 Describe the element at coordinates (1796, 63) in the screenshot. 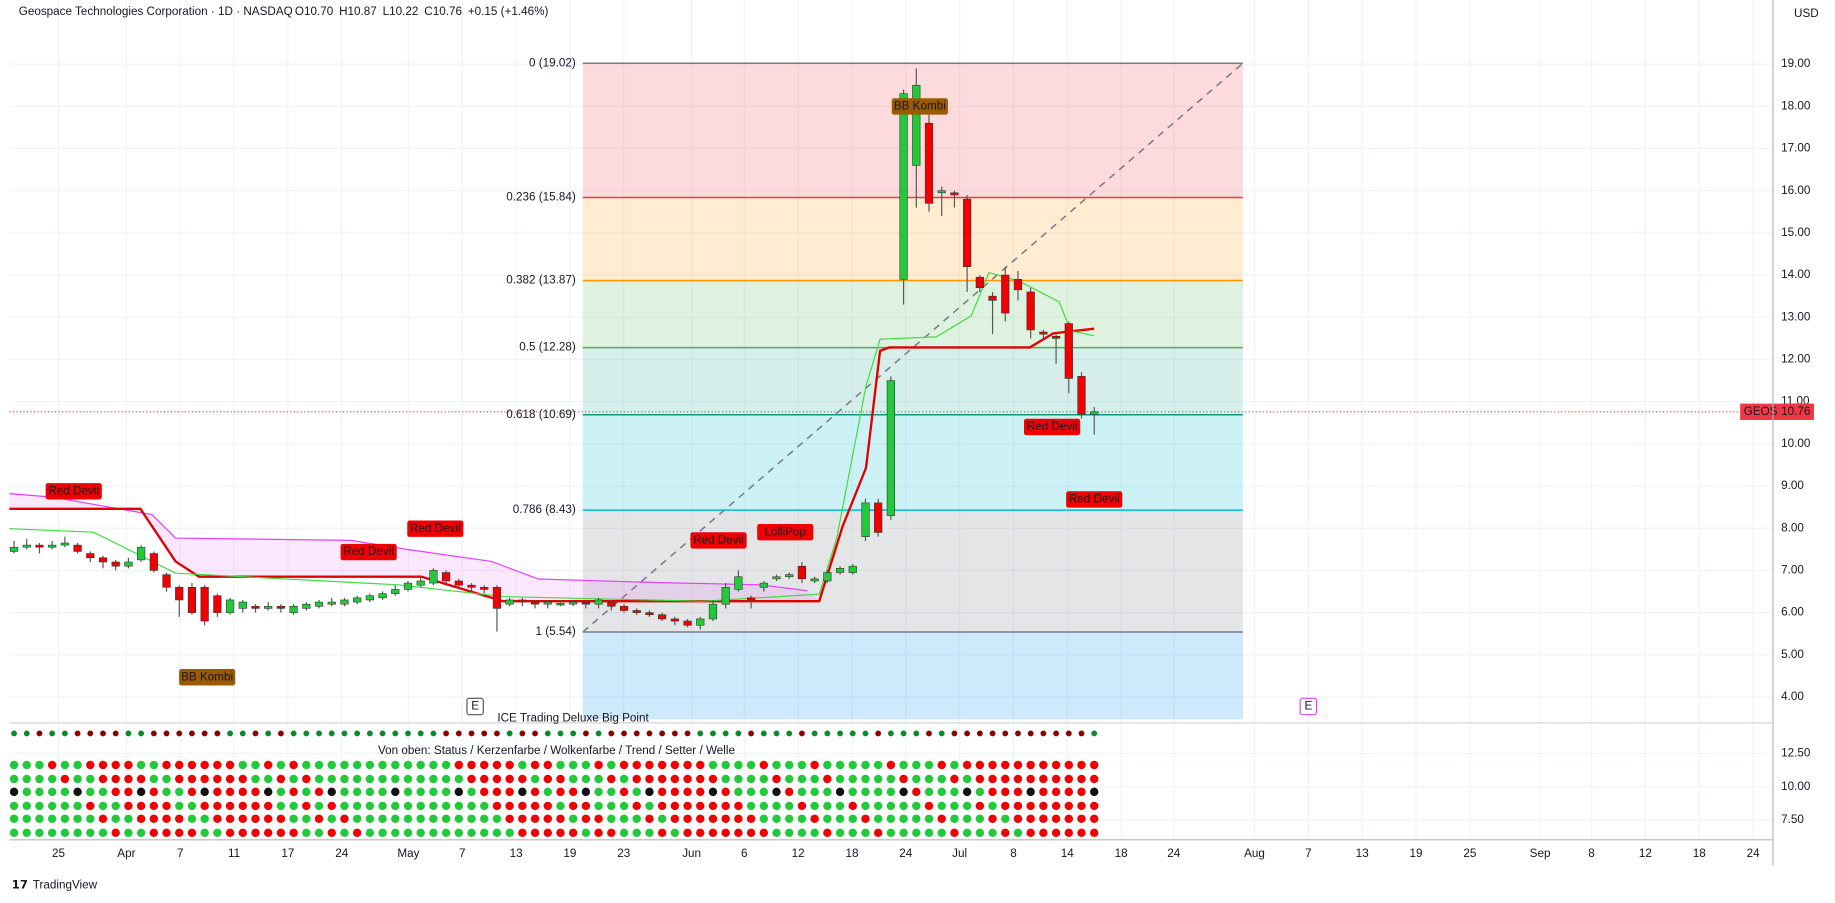

I see `y-tick-label: 19.00` at that location.